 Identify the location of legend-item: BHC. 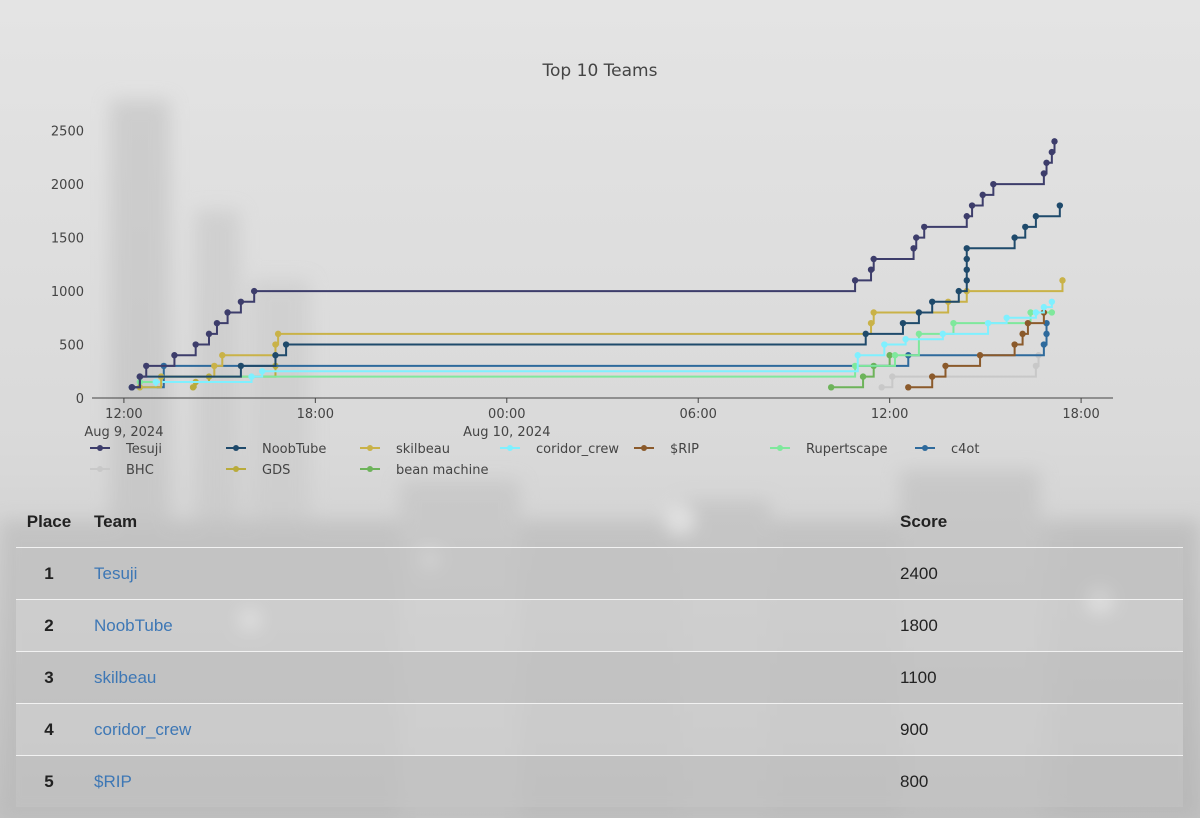
(122, 470).